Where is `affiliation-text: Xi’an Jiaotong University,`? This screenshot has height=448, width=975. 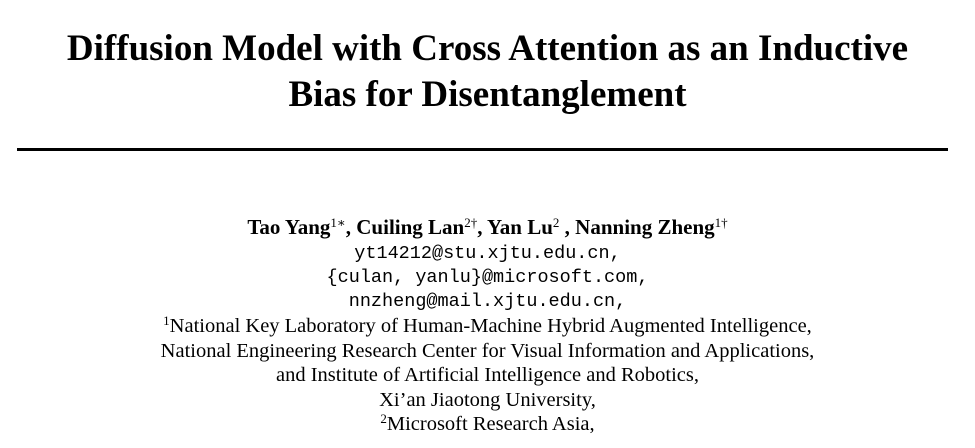 affiliation-text: Xi’an Jiaotong University, is located at coordinates (487, 399).